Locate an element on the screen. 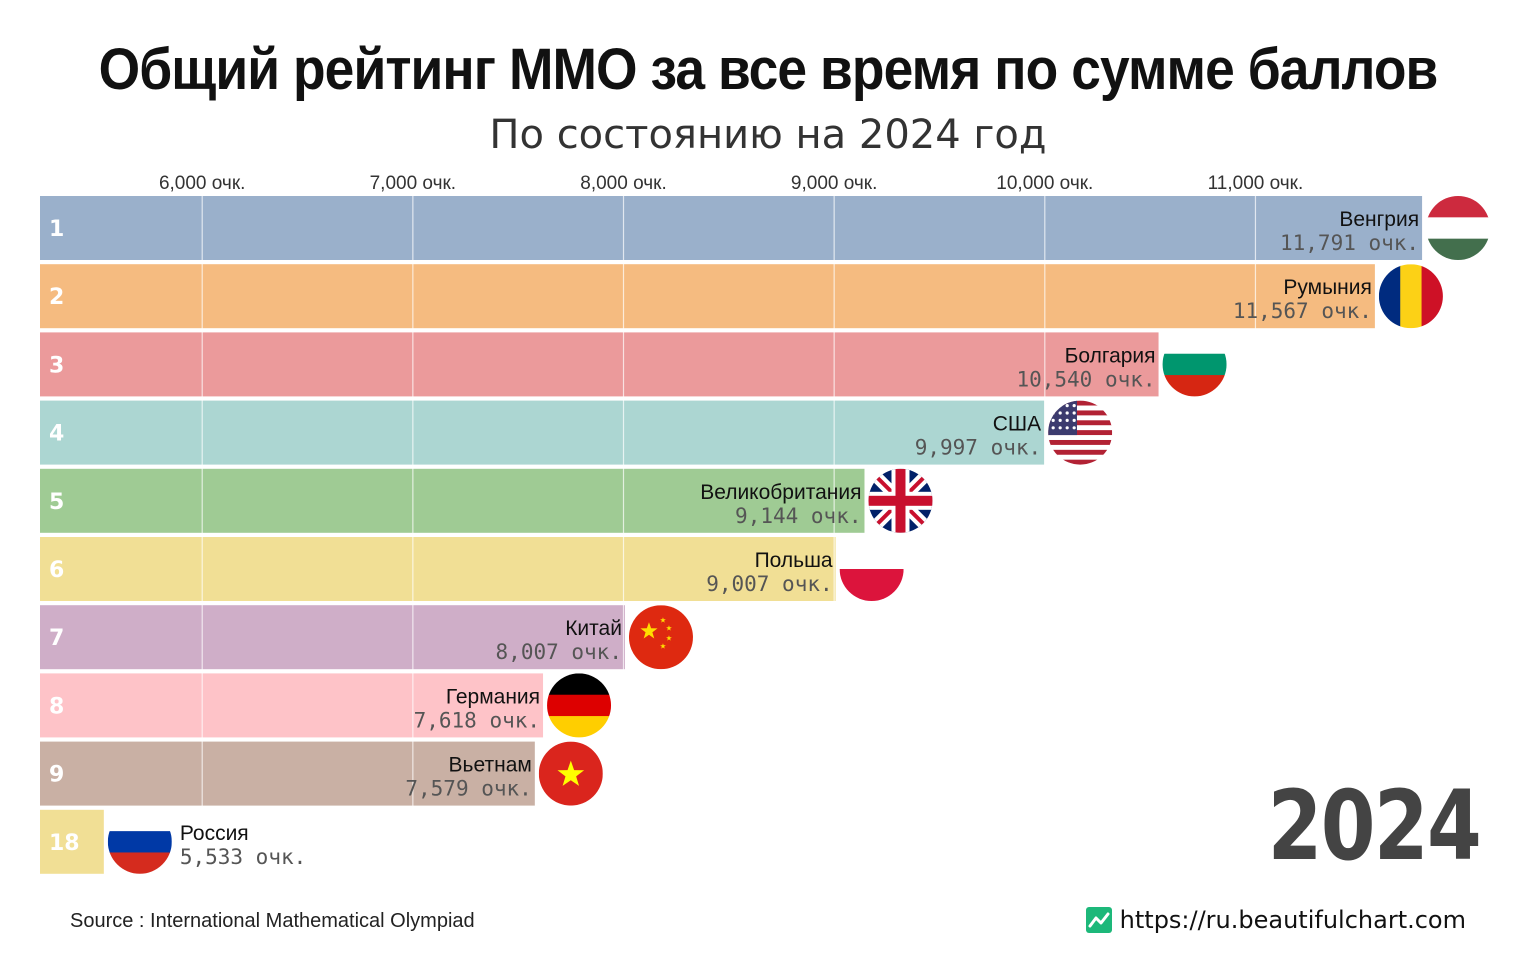 The width and height of the screenshot is (1536, 960). rank-label: 2 is located at coordinates (56, 297).